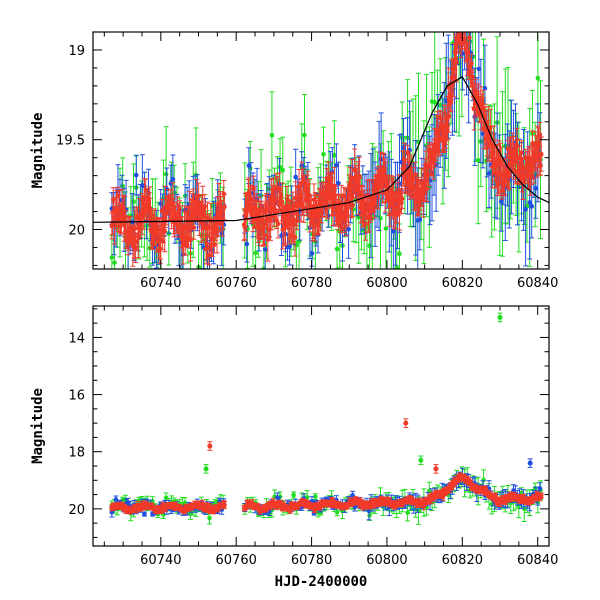 Image resolution: width=600 pixels, height=600 pixels. I want to click on y-tick-label: 20, so click(76, 231).